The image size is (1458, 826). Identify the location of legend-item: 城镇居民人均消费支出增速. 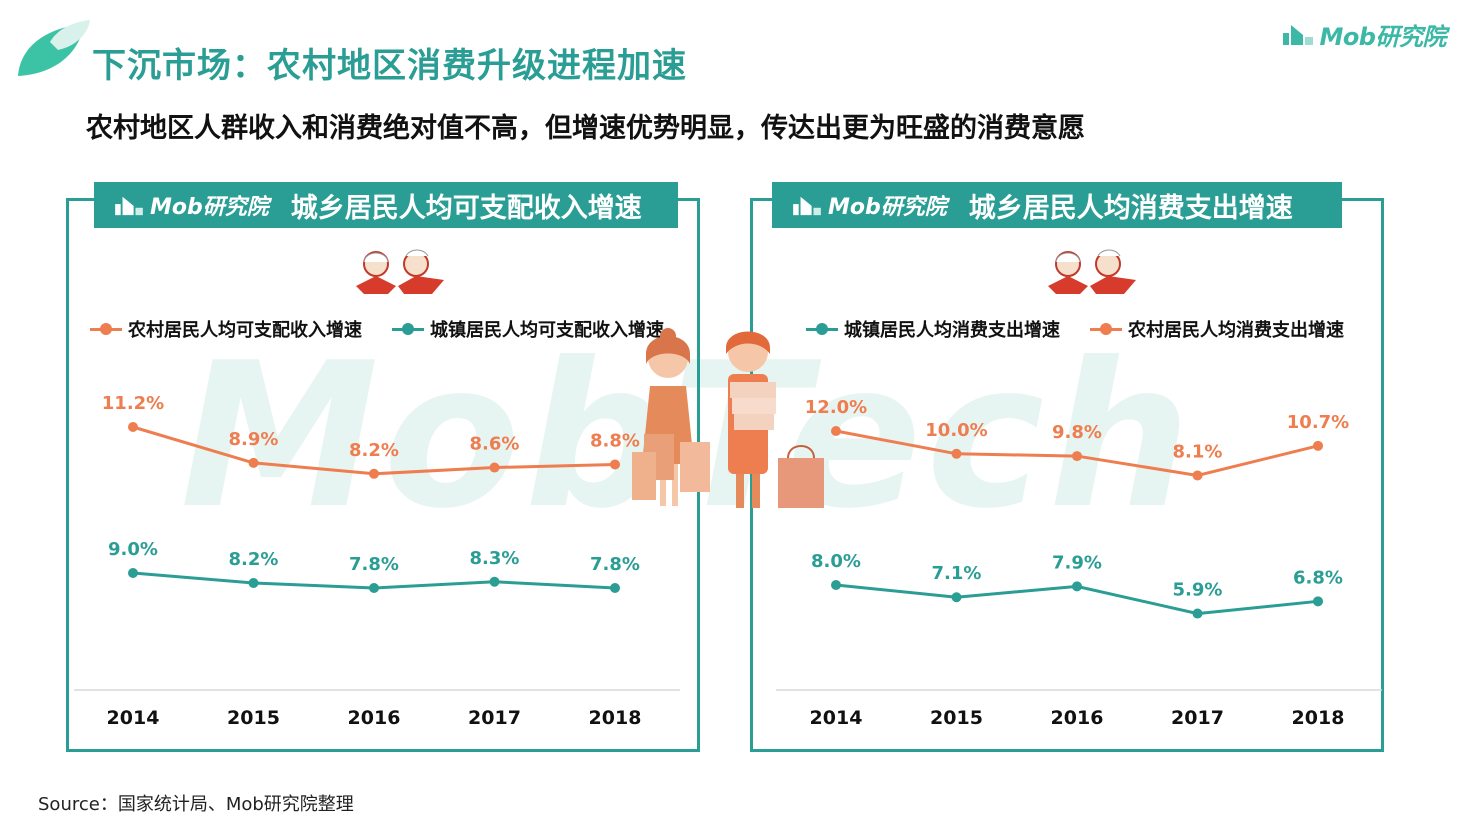
(933, 329).